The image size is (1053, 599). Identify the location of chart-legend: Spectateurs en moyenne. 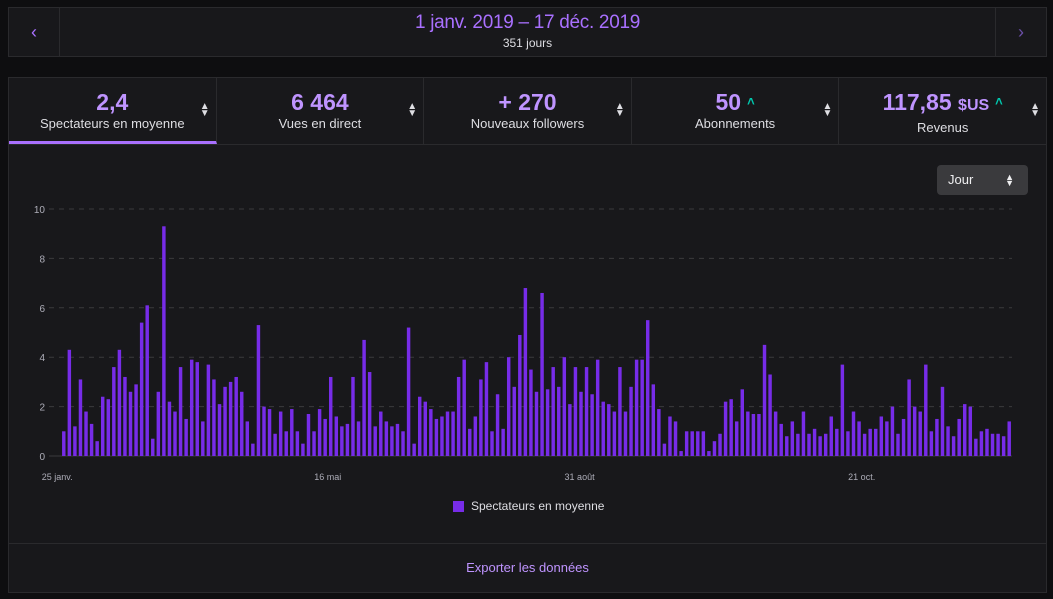
(528, 506).